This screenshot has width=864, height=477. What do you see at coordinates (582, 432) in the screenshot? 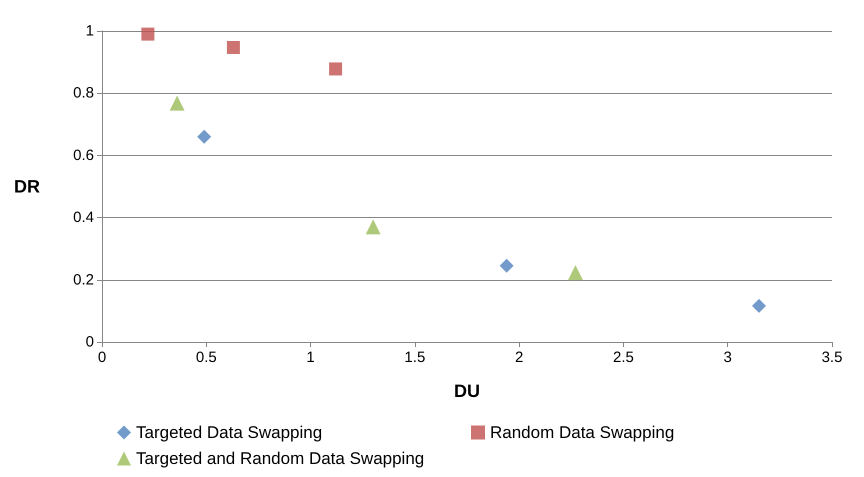
I see `legend-label: Random Data Swapping` at bounding box center [582, 432].